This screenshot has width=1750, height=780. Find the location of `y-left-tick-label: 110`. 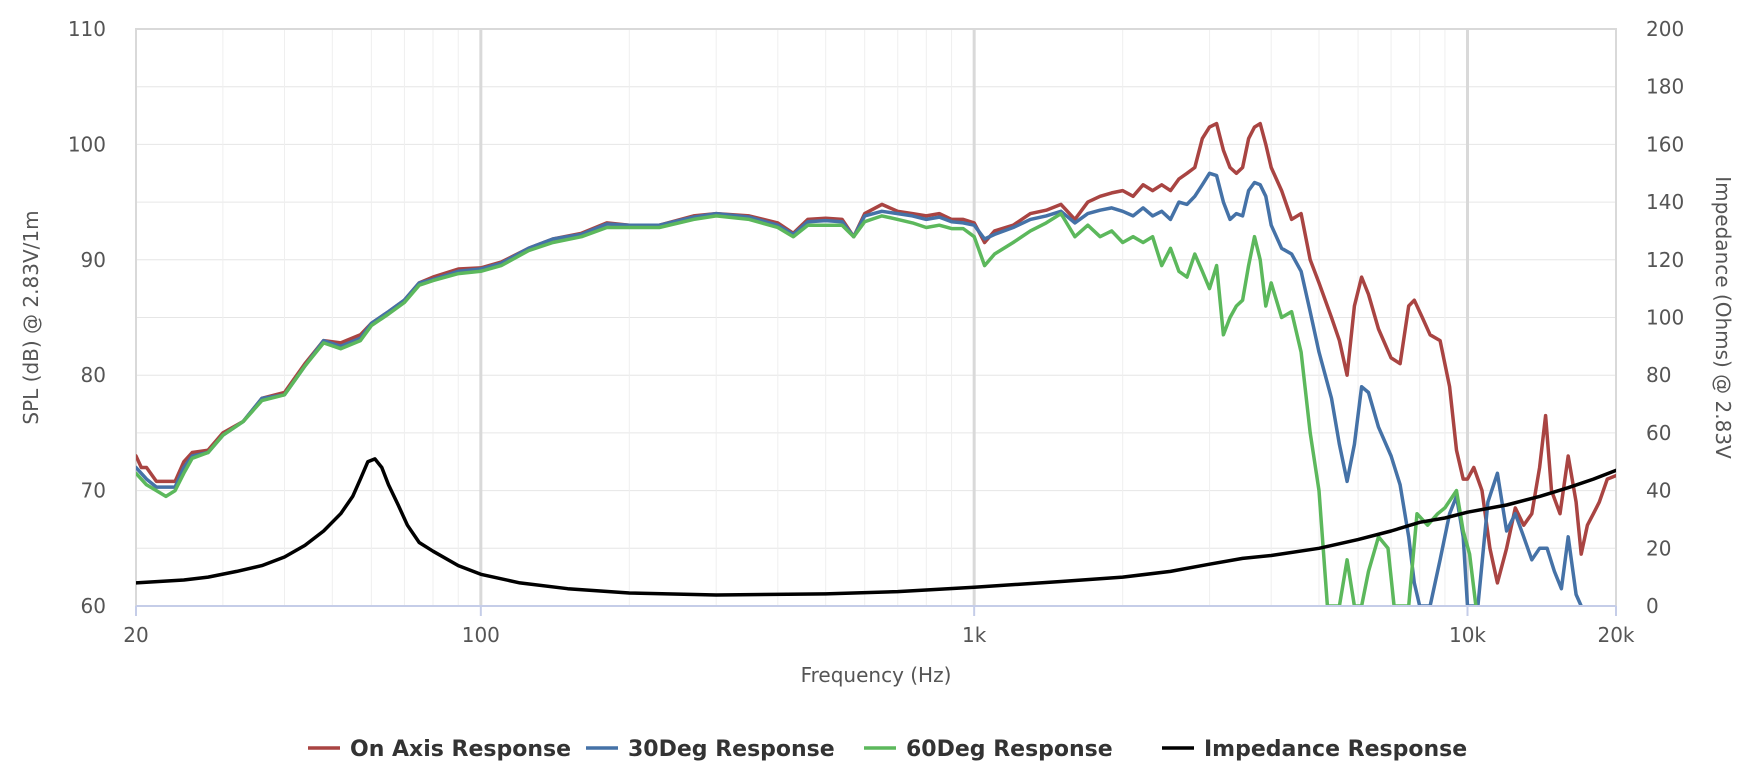

y-left-tick-label: 110 is located at coordinates (87, 29).